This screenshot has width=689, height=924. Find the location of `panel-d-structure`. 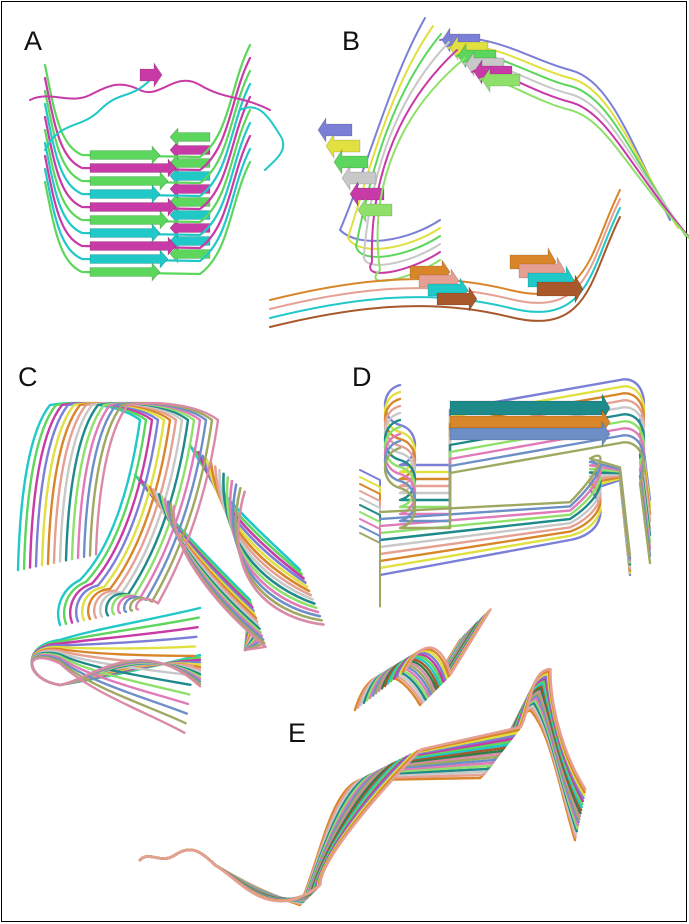

panel-d-structure is located at coordinates (505, 493).